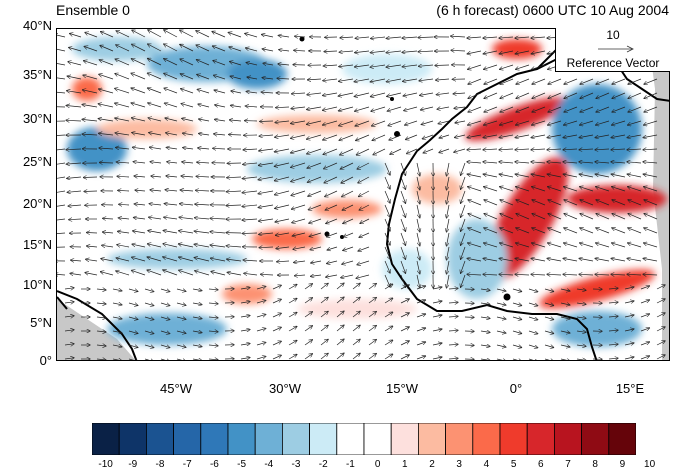  What do you see at coordinates (37, 284) in the screenshot?
I see `lat-label: 10°N` at bounding box center [37, 284].